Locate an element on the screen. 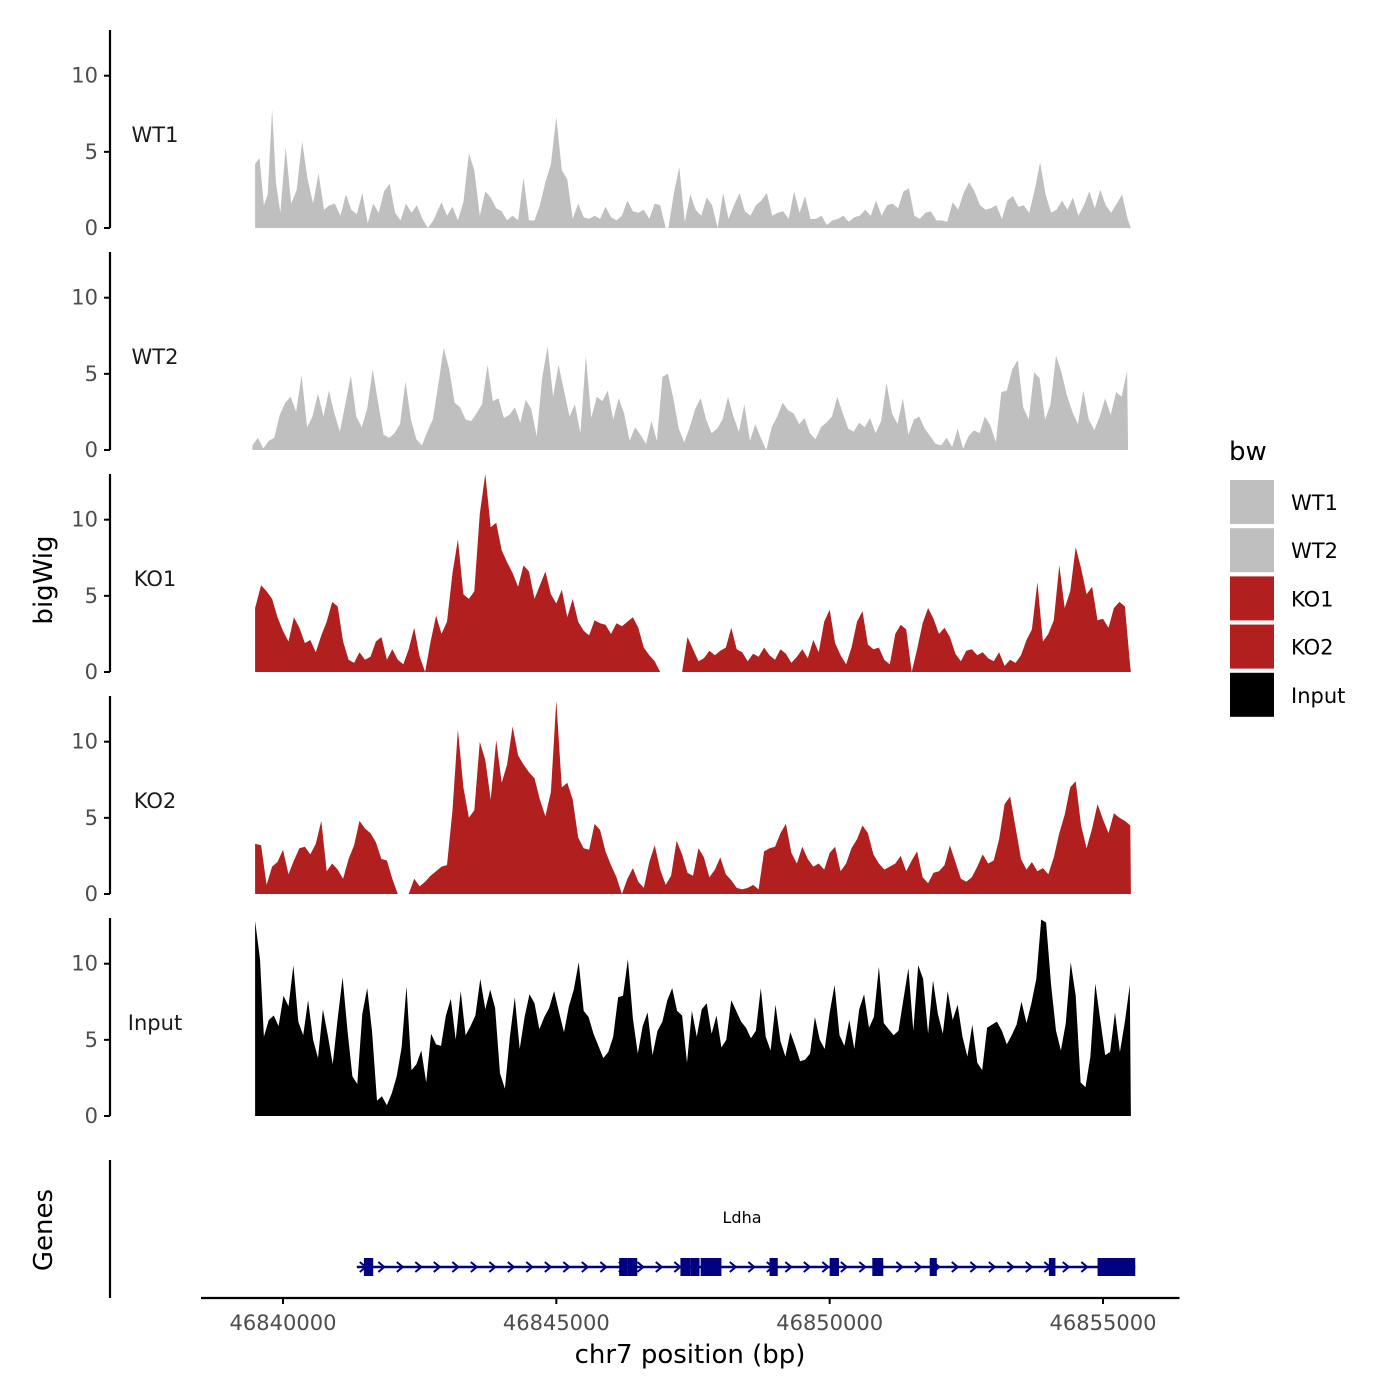 The height and width of the screenshot is (1400, 1400). legend-swatch-ko2 is located at coordinates (1252, 646).